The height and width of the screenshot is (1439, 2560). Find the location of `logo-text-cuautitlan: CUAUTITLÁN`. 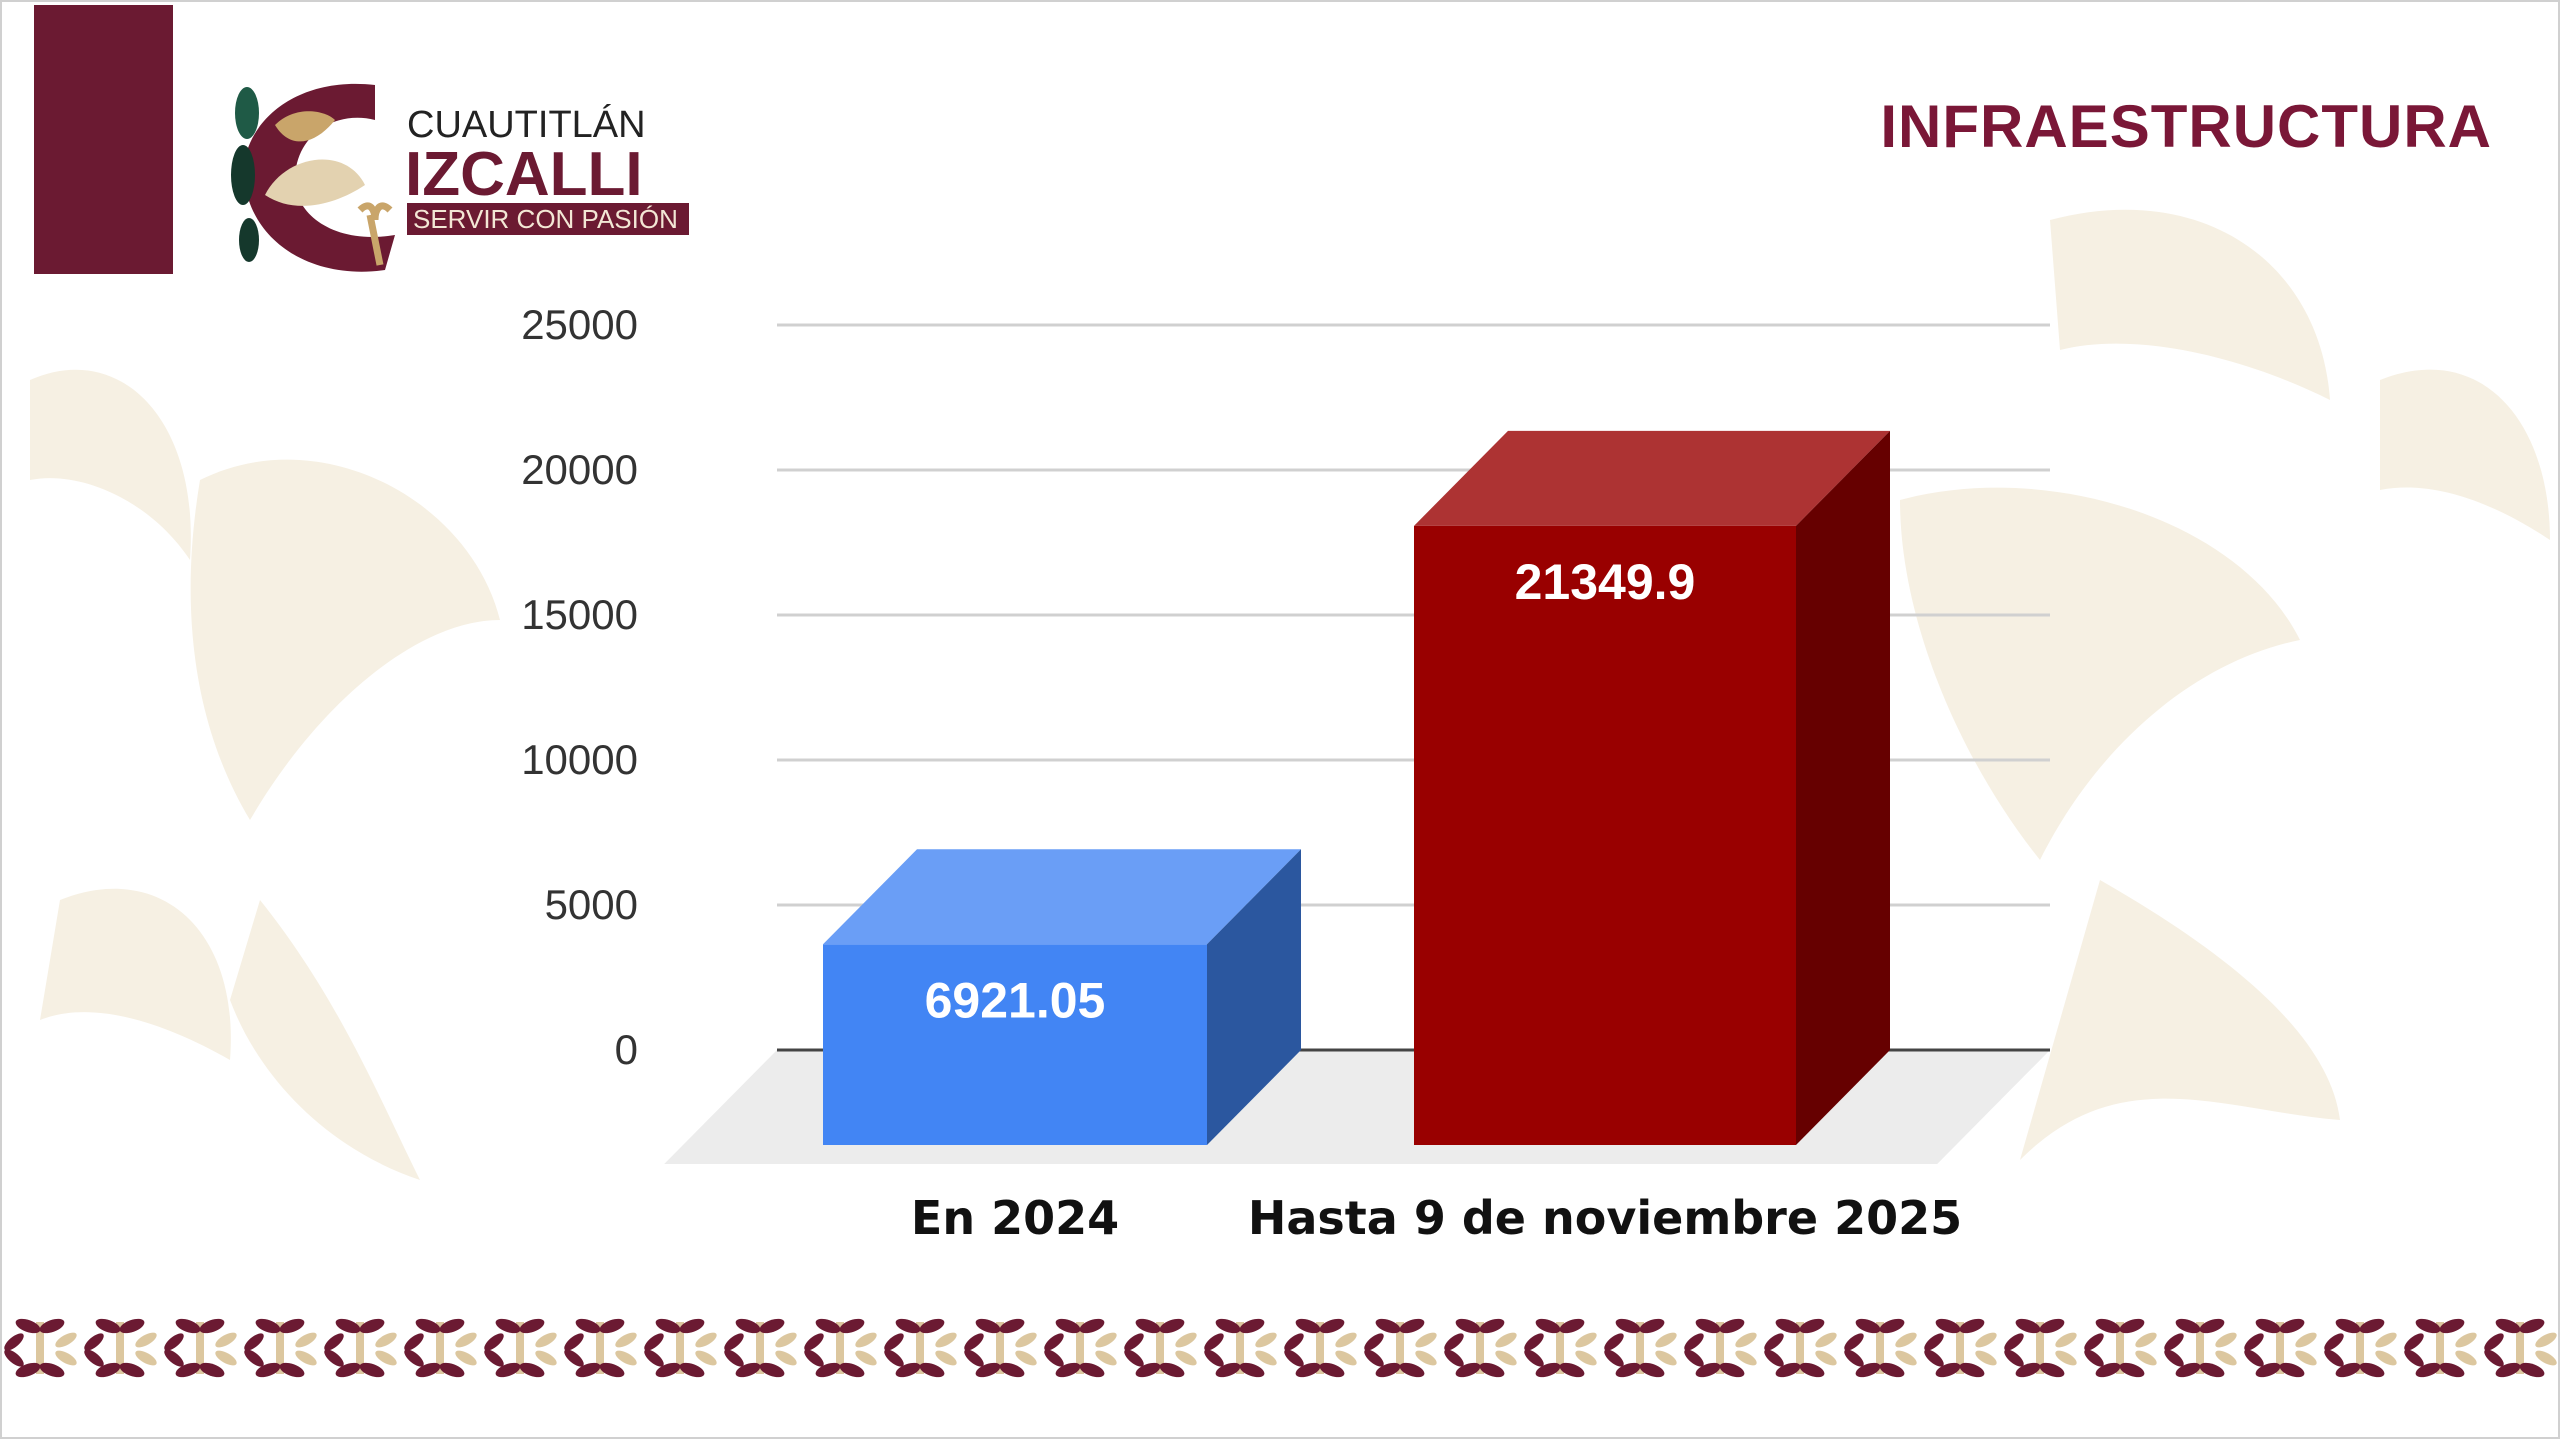

logo-text-cuautitlan: CUAUTITLÁN is located at coordinates (526, 124).